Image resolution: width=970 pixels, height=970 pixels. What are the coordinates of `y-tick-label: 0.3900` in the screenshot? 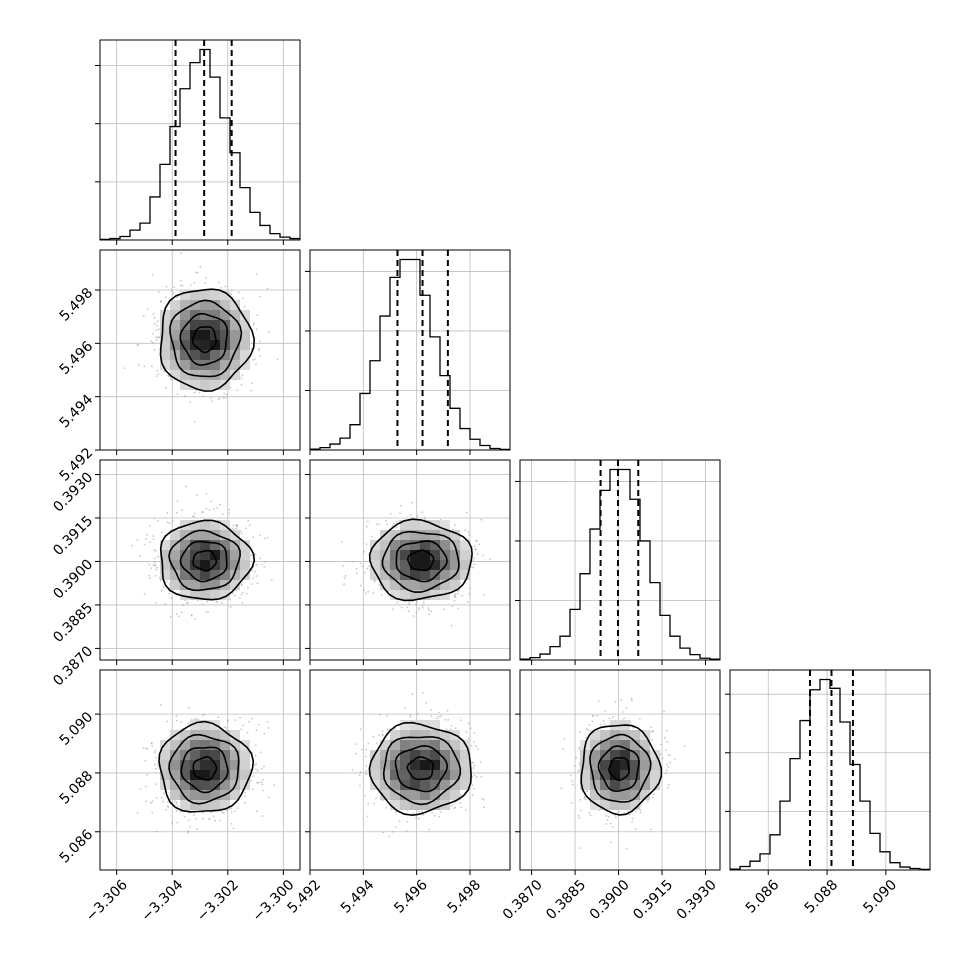 It's located at (73, 579).